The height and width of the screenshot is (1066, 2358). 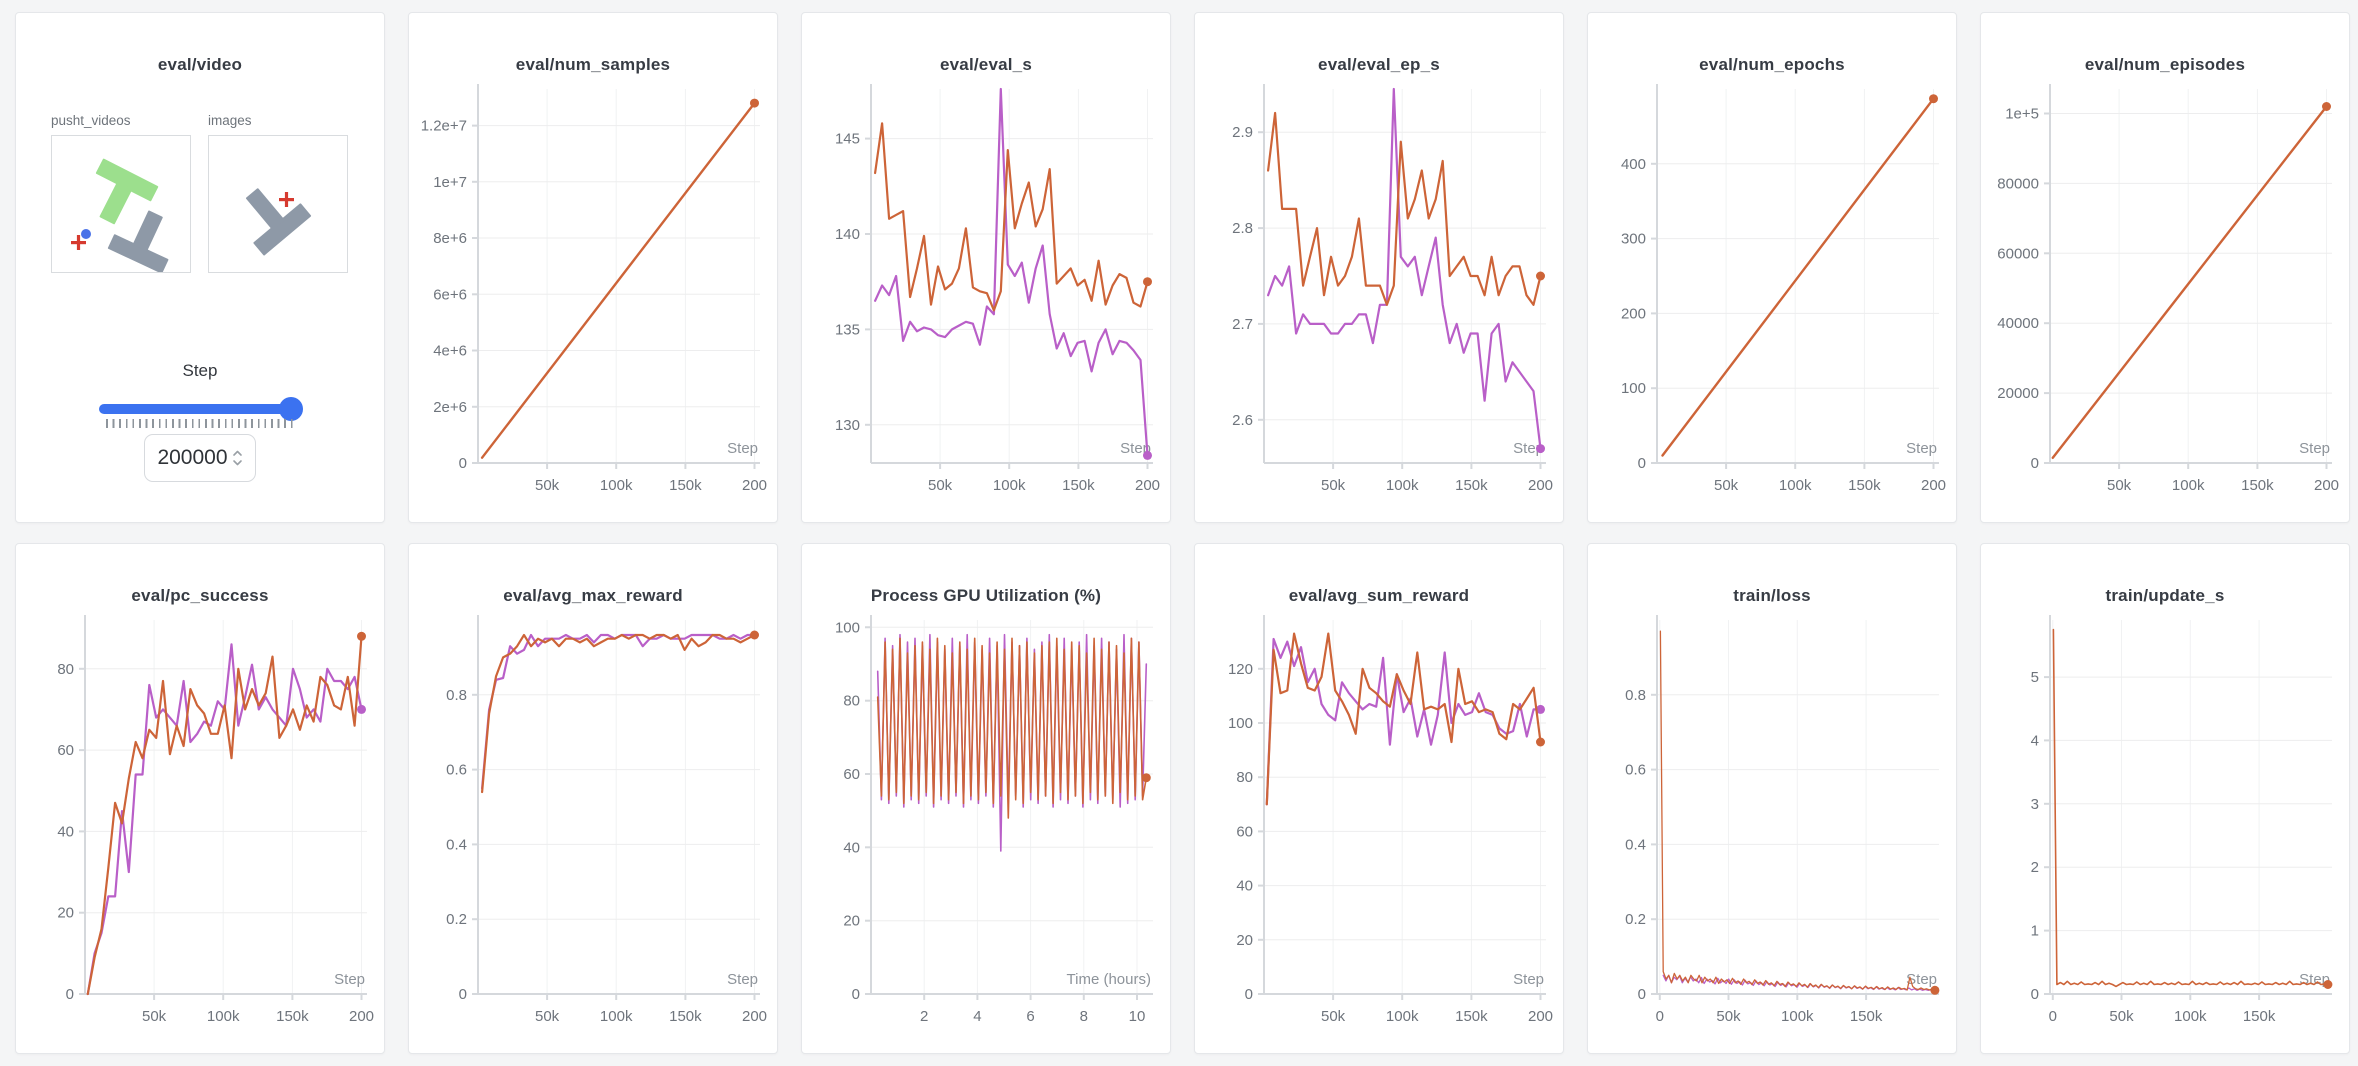 I want to click on svg-text: 60000, so click(x=2018, y=253).